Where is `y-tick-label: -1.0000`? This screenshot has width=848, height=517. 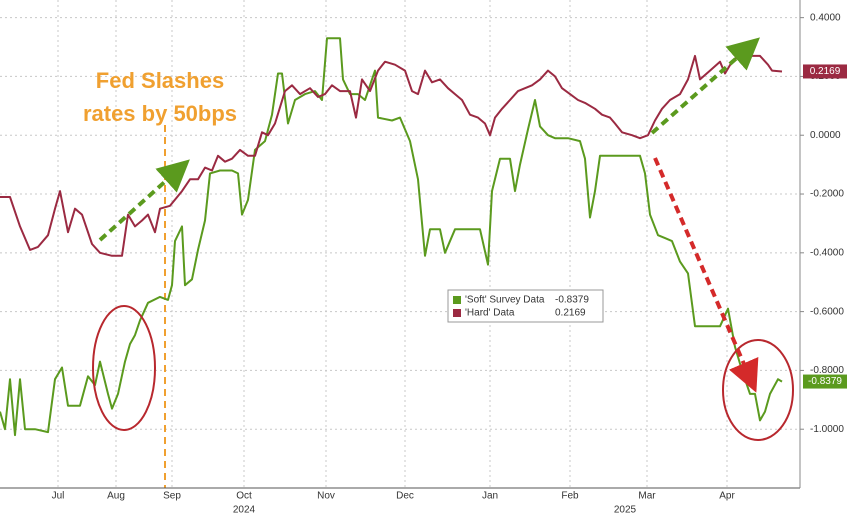
y-tick-label: -1.0000 is located at coordinates (827, 429).